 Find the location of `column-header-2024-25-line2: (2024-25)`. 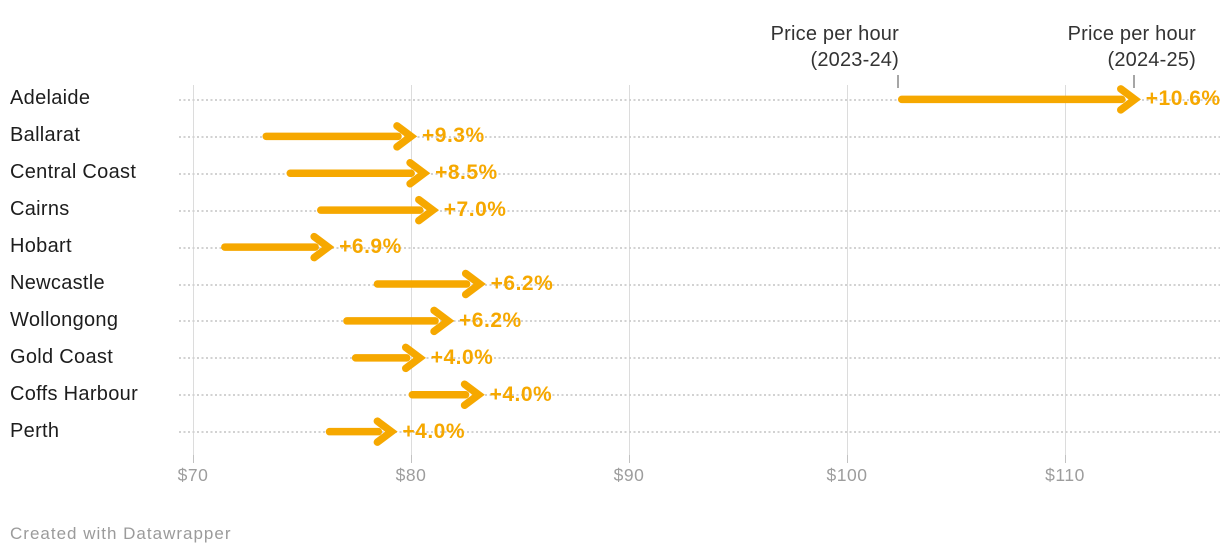

column-header-2024-25-line2: (2024-25) is located at coordinates (1151, 60).